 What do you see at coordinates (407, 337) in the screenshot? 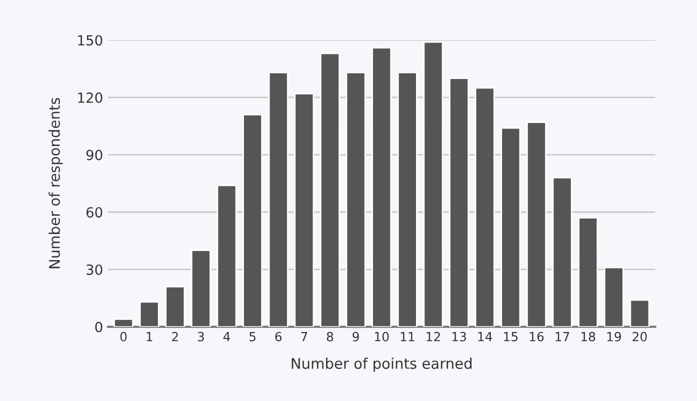
I see `x-tick-label: 11` at bounding box center [407, 337].